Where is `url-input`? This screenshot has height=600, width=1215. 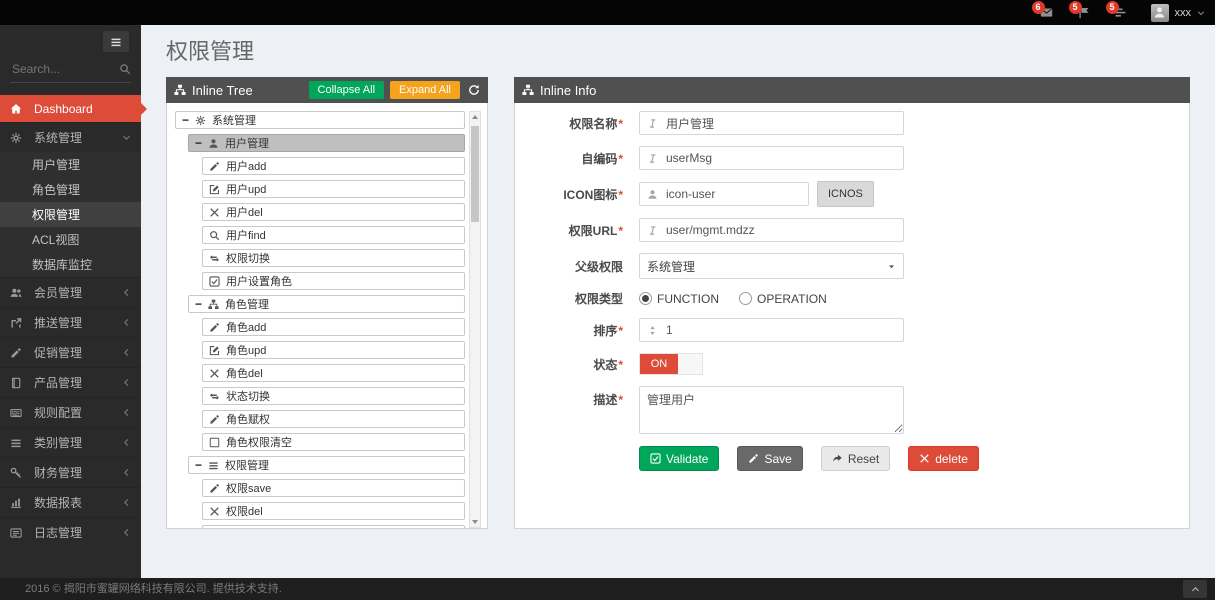 url-input is located at coordinates (781, 230).